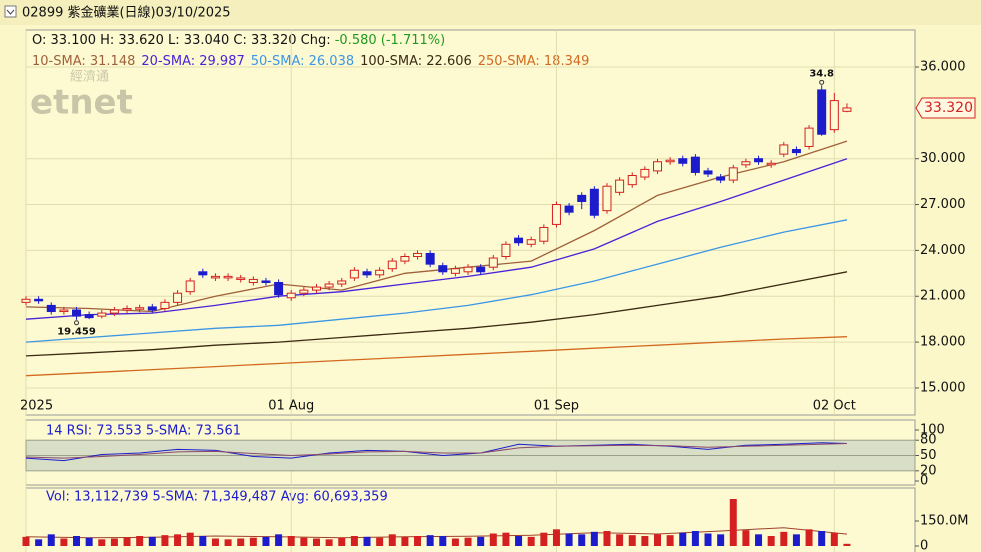  Describe the element at coordinates (943, 204) in the screenshot. I see `y-tick-label: 27.000` at that location.